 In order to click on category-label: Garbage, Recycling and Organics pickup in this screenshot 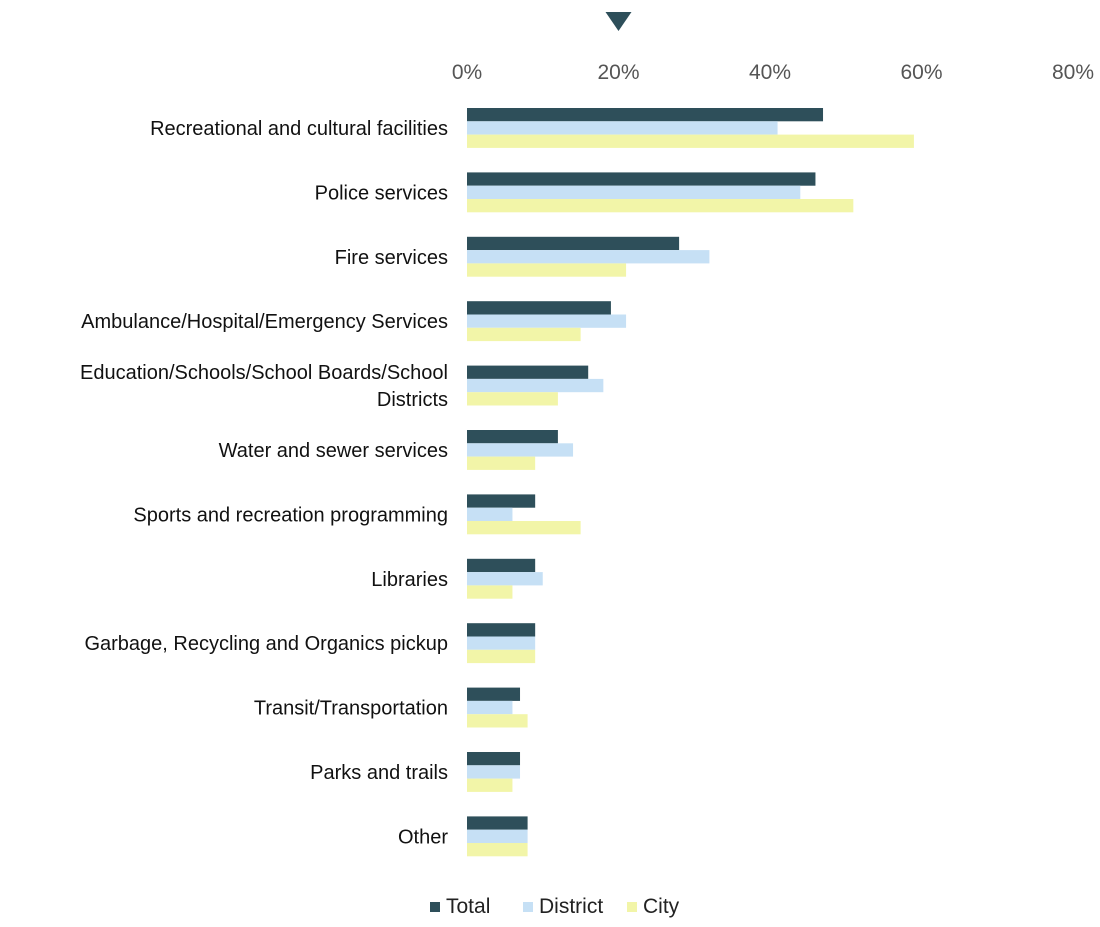, I will do `click(266, 644)`.